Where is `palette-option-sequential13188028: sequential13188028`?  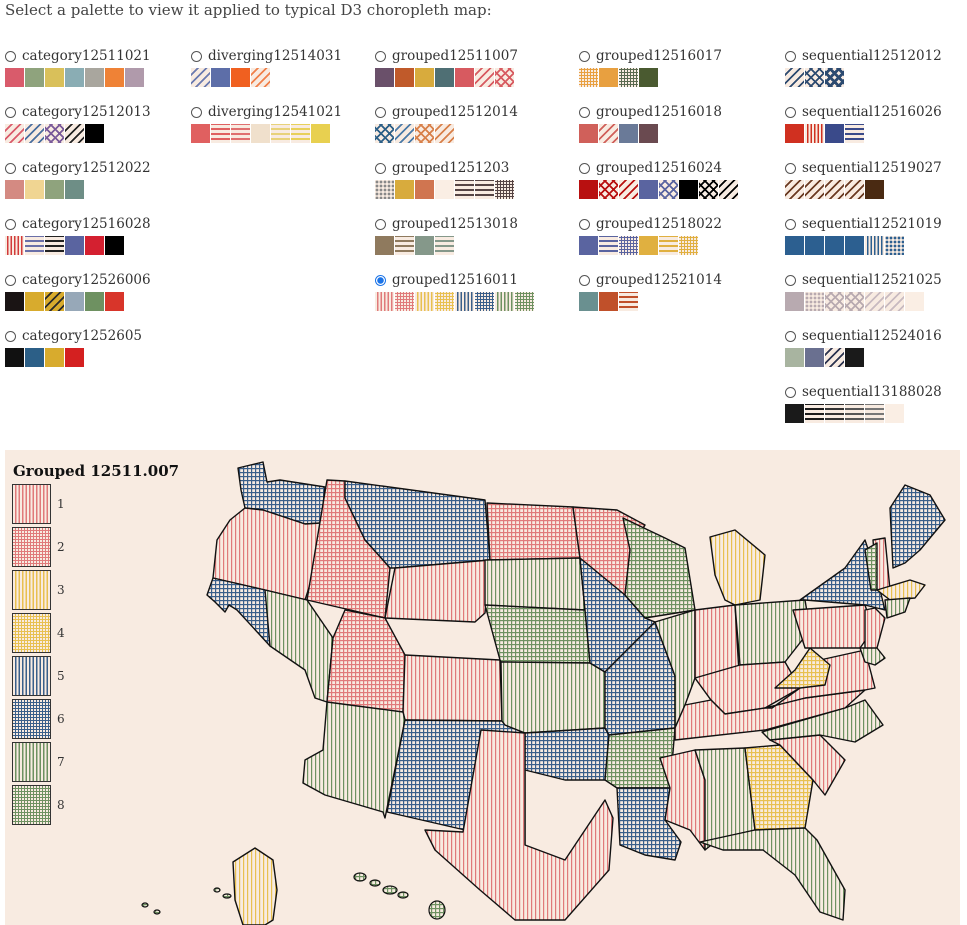
palette-option-sequential13188028: sequential13188028 is located at coordinates (876, 407).